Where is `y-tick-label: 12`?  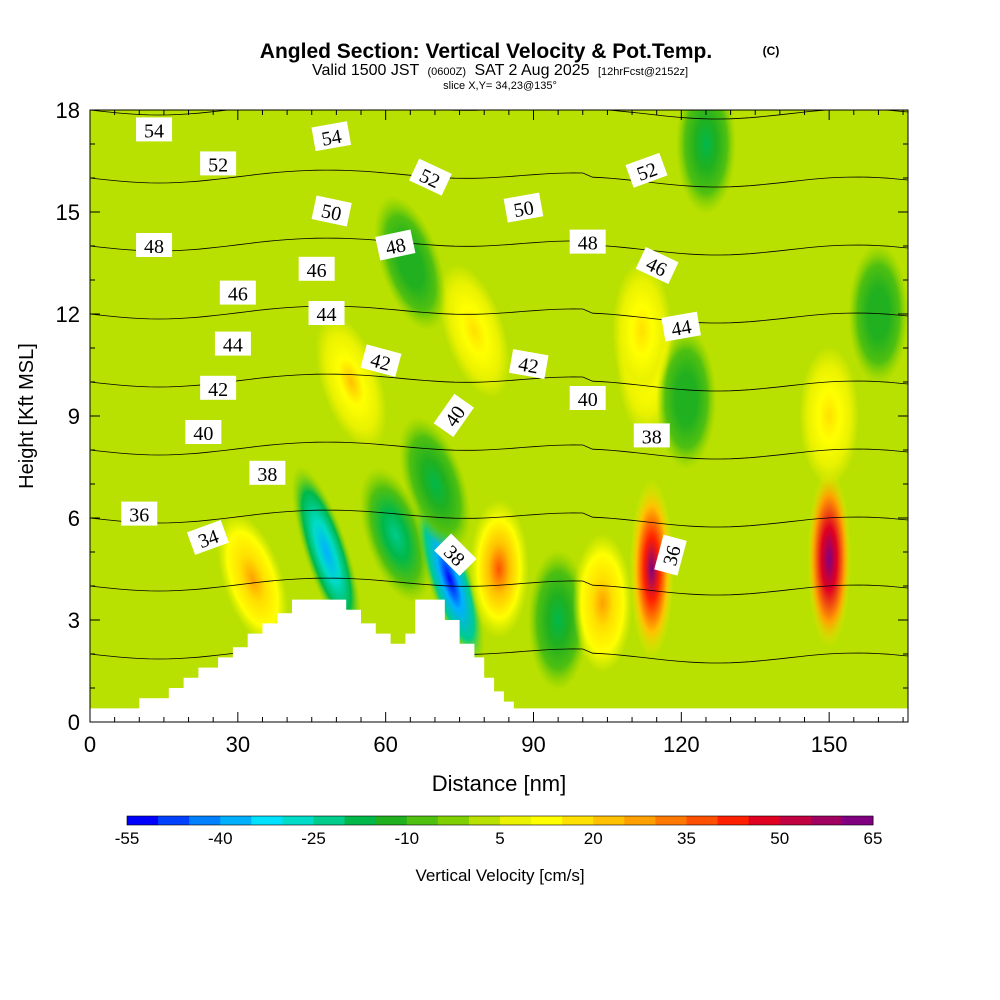 y-tick-label: 12 is located at coordinates (68, 314).